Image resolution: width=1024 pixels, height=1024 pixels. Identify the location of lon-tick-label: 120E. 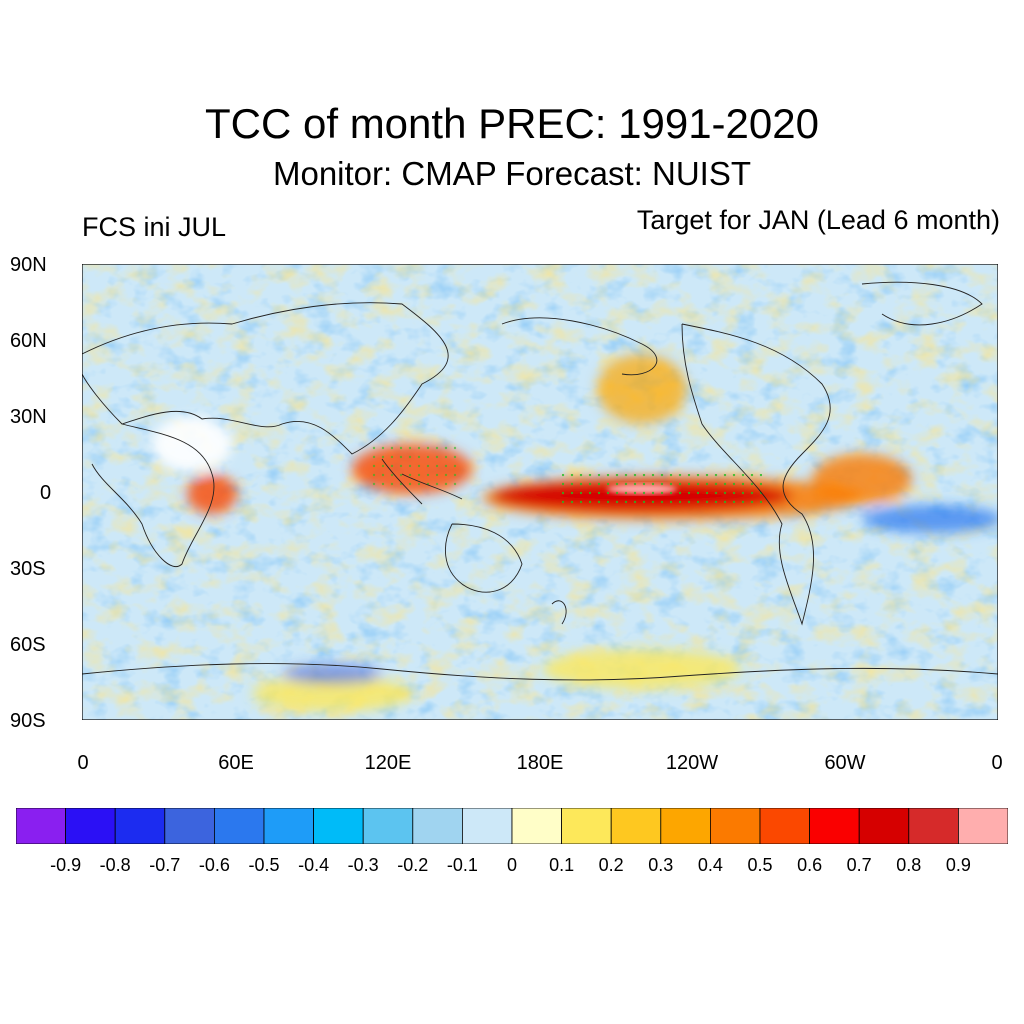
(388, 763).